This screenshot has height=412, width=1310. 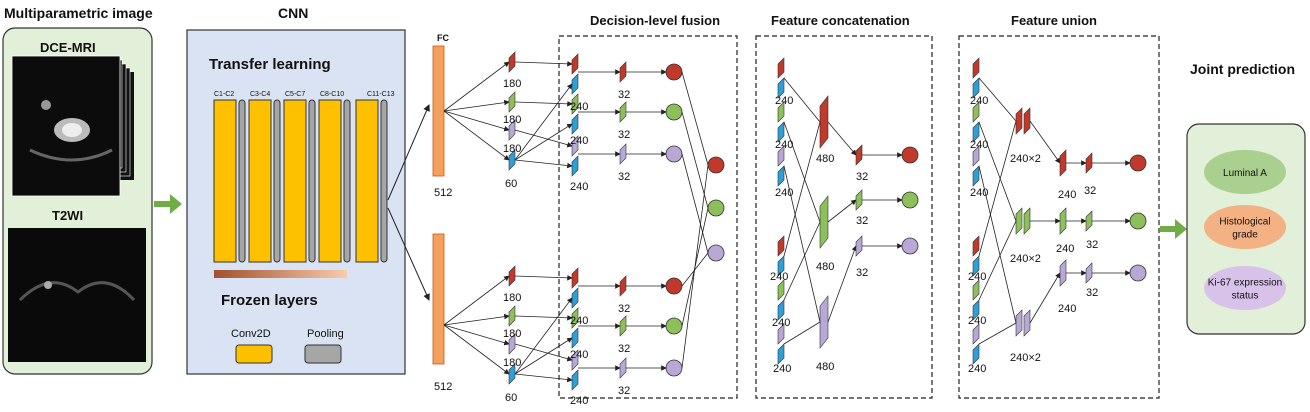 I want to click on task-label: Luminal A, so click(x=1245, y=173).